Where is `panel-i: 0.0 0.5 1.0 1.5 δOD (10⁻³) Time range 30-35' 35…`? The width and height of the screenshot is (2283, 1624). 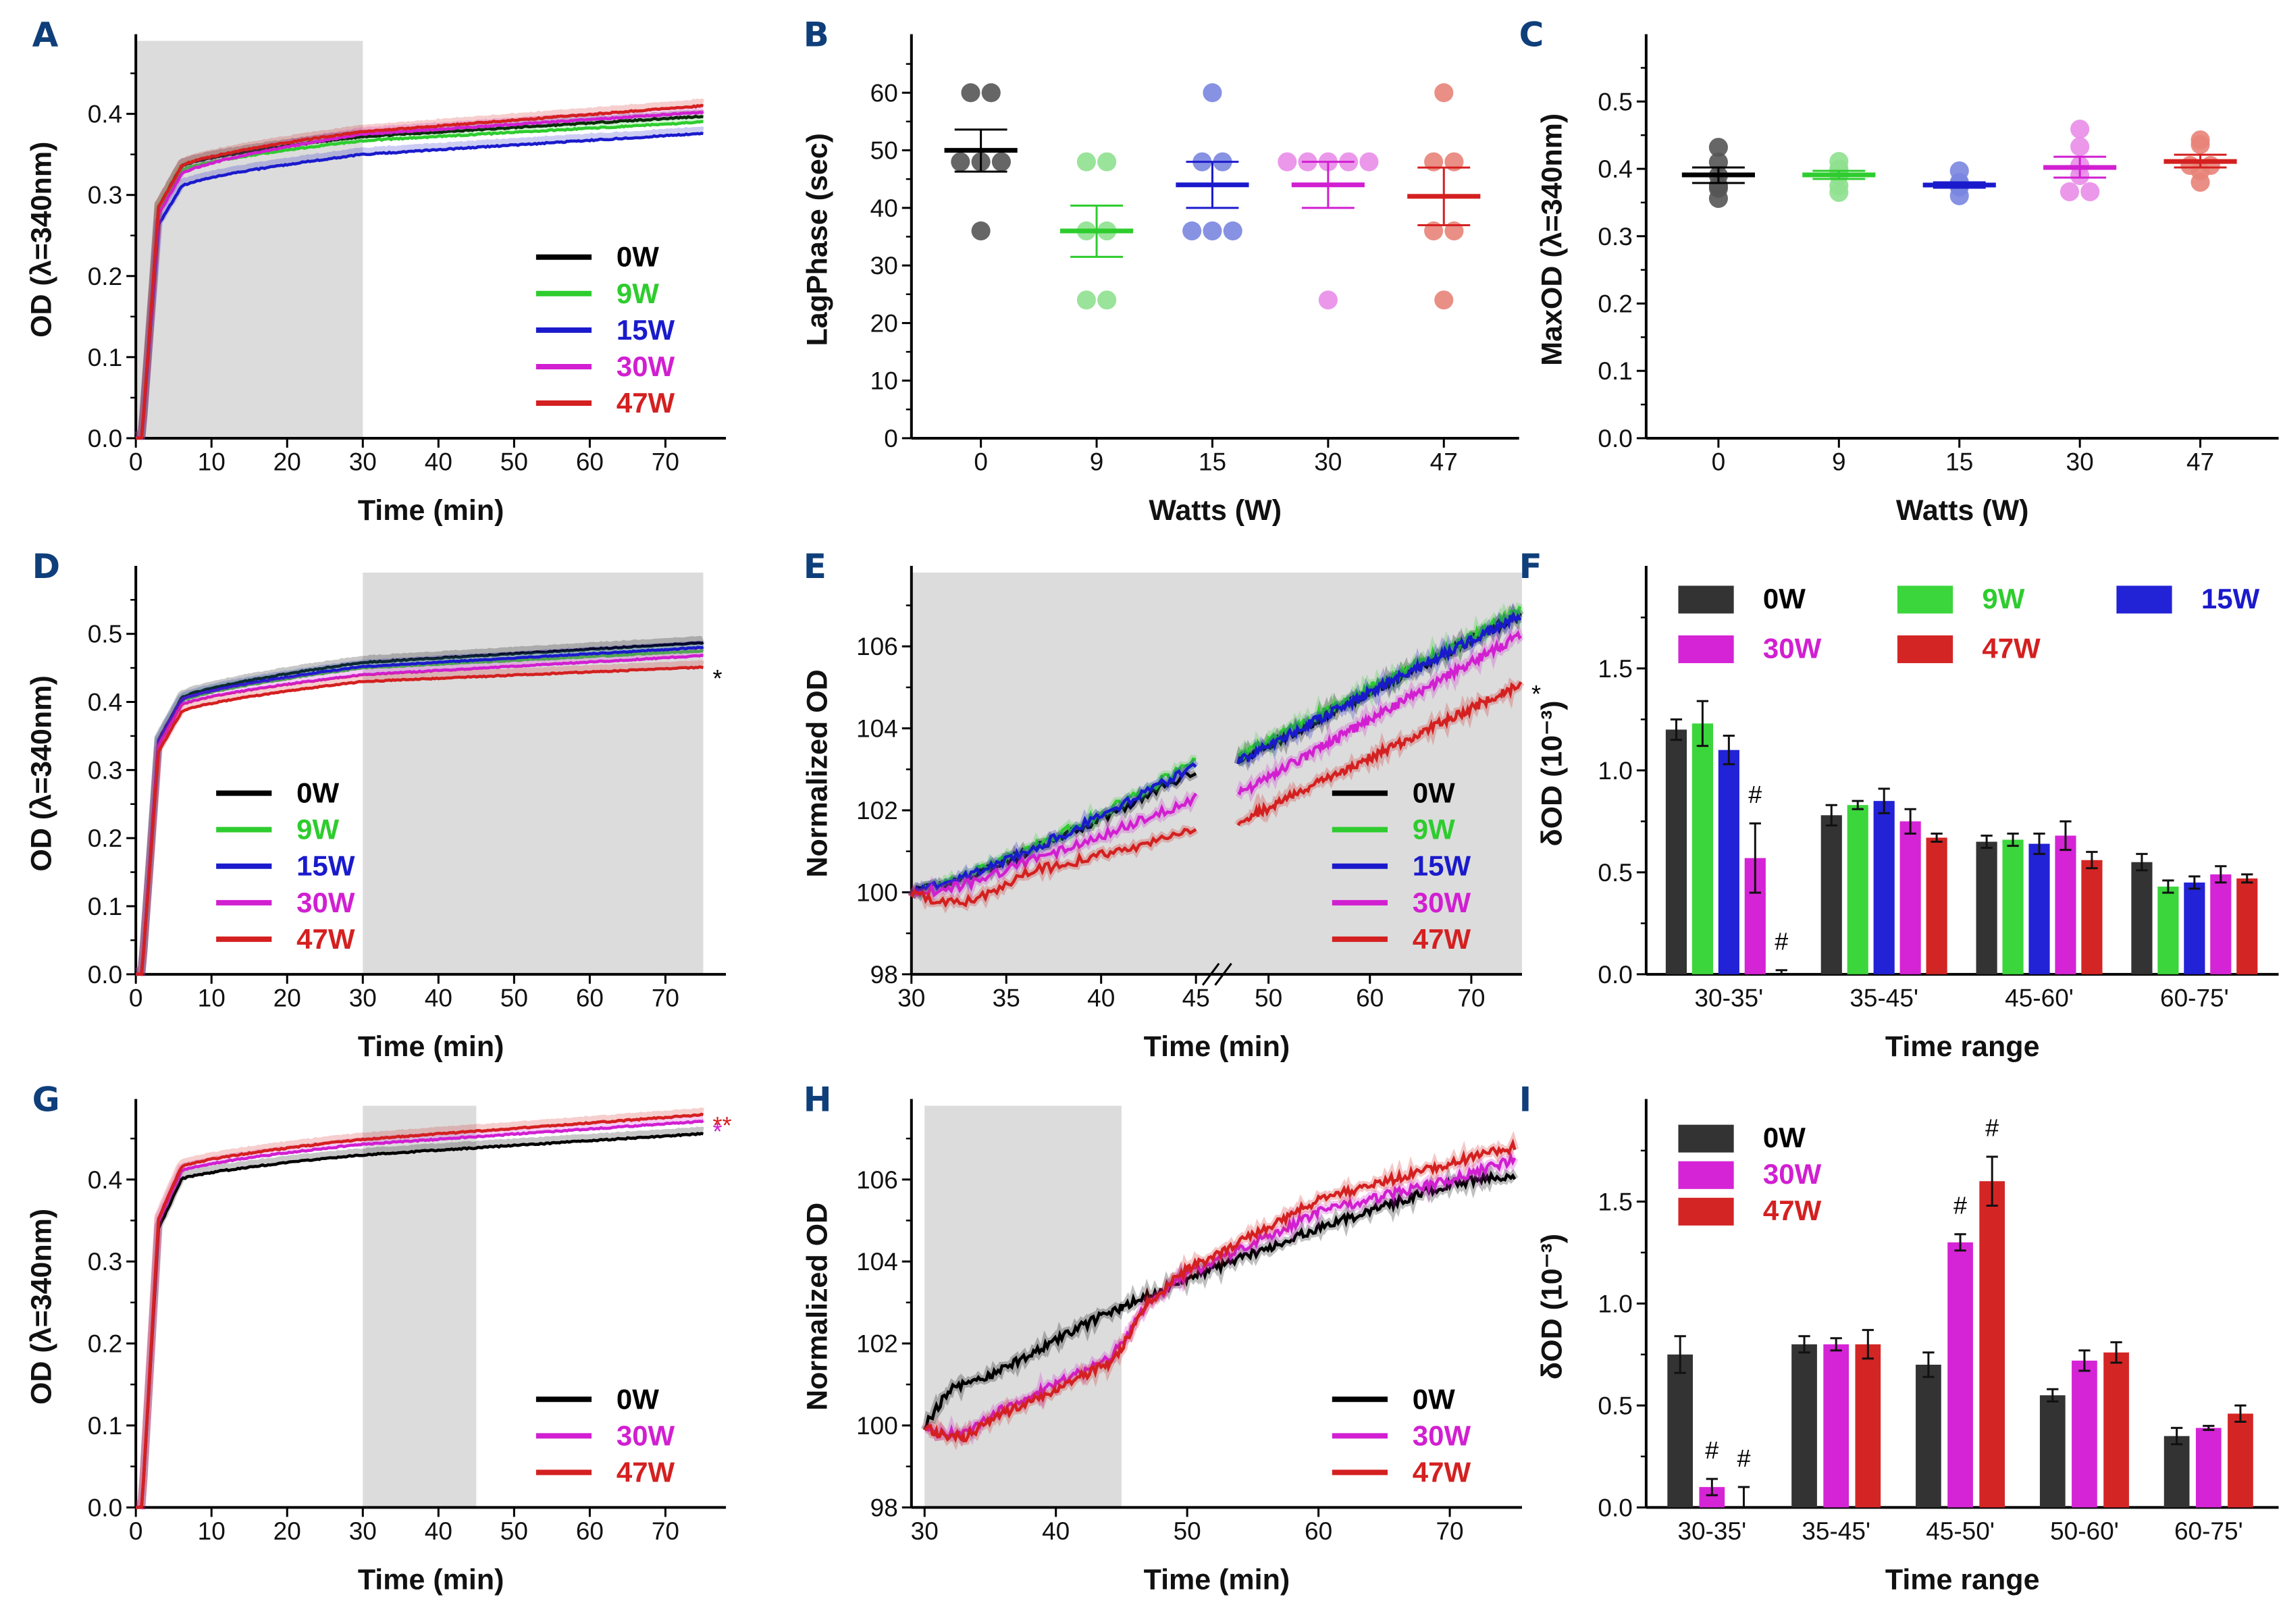
panel-i: 0.0 0.5 1.0 1.5 δOD (10⁻³) Time range 30-35' 35… is located at coordinates (1907, 1347).